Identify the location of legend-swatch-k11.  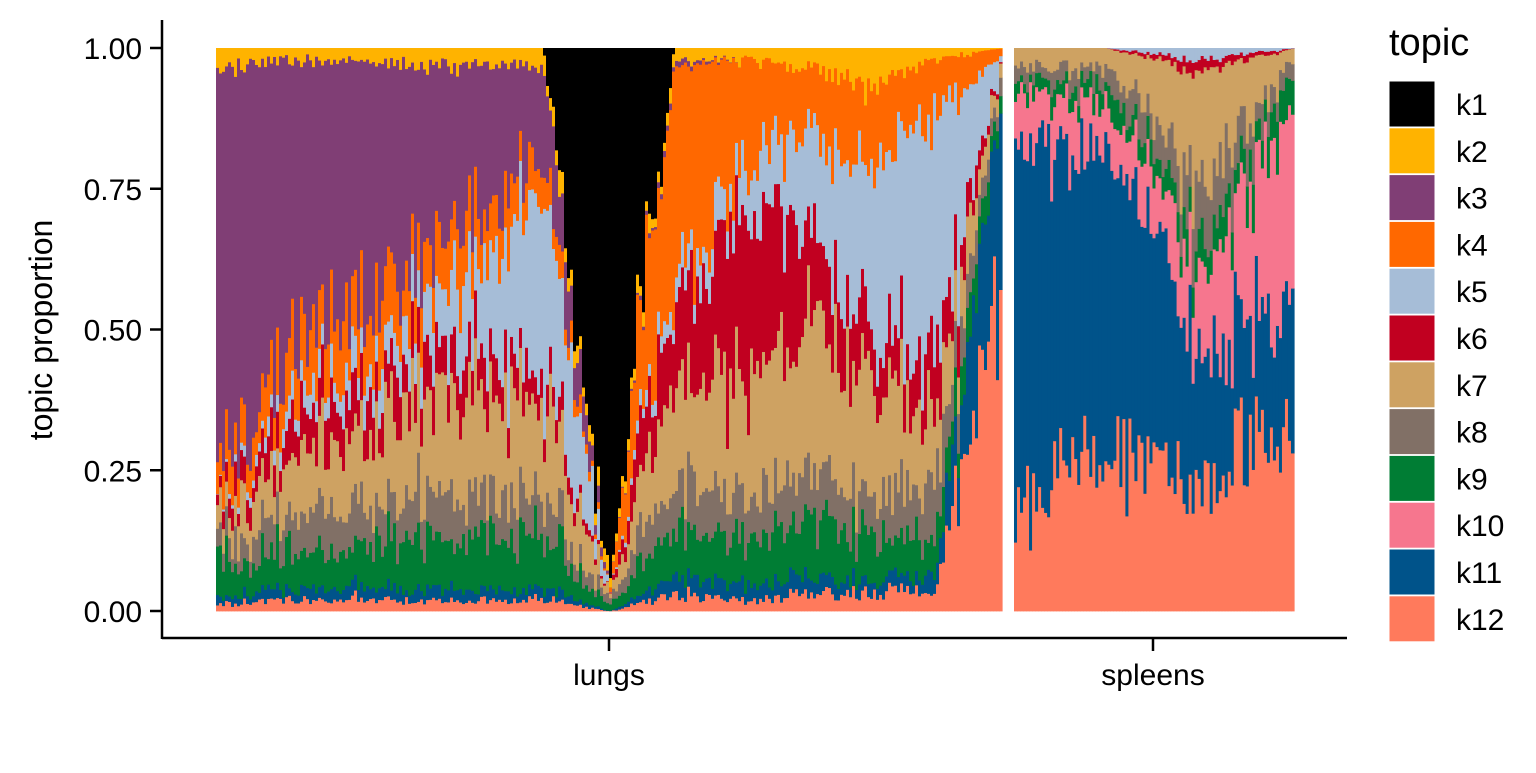
(1412, 572).